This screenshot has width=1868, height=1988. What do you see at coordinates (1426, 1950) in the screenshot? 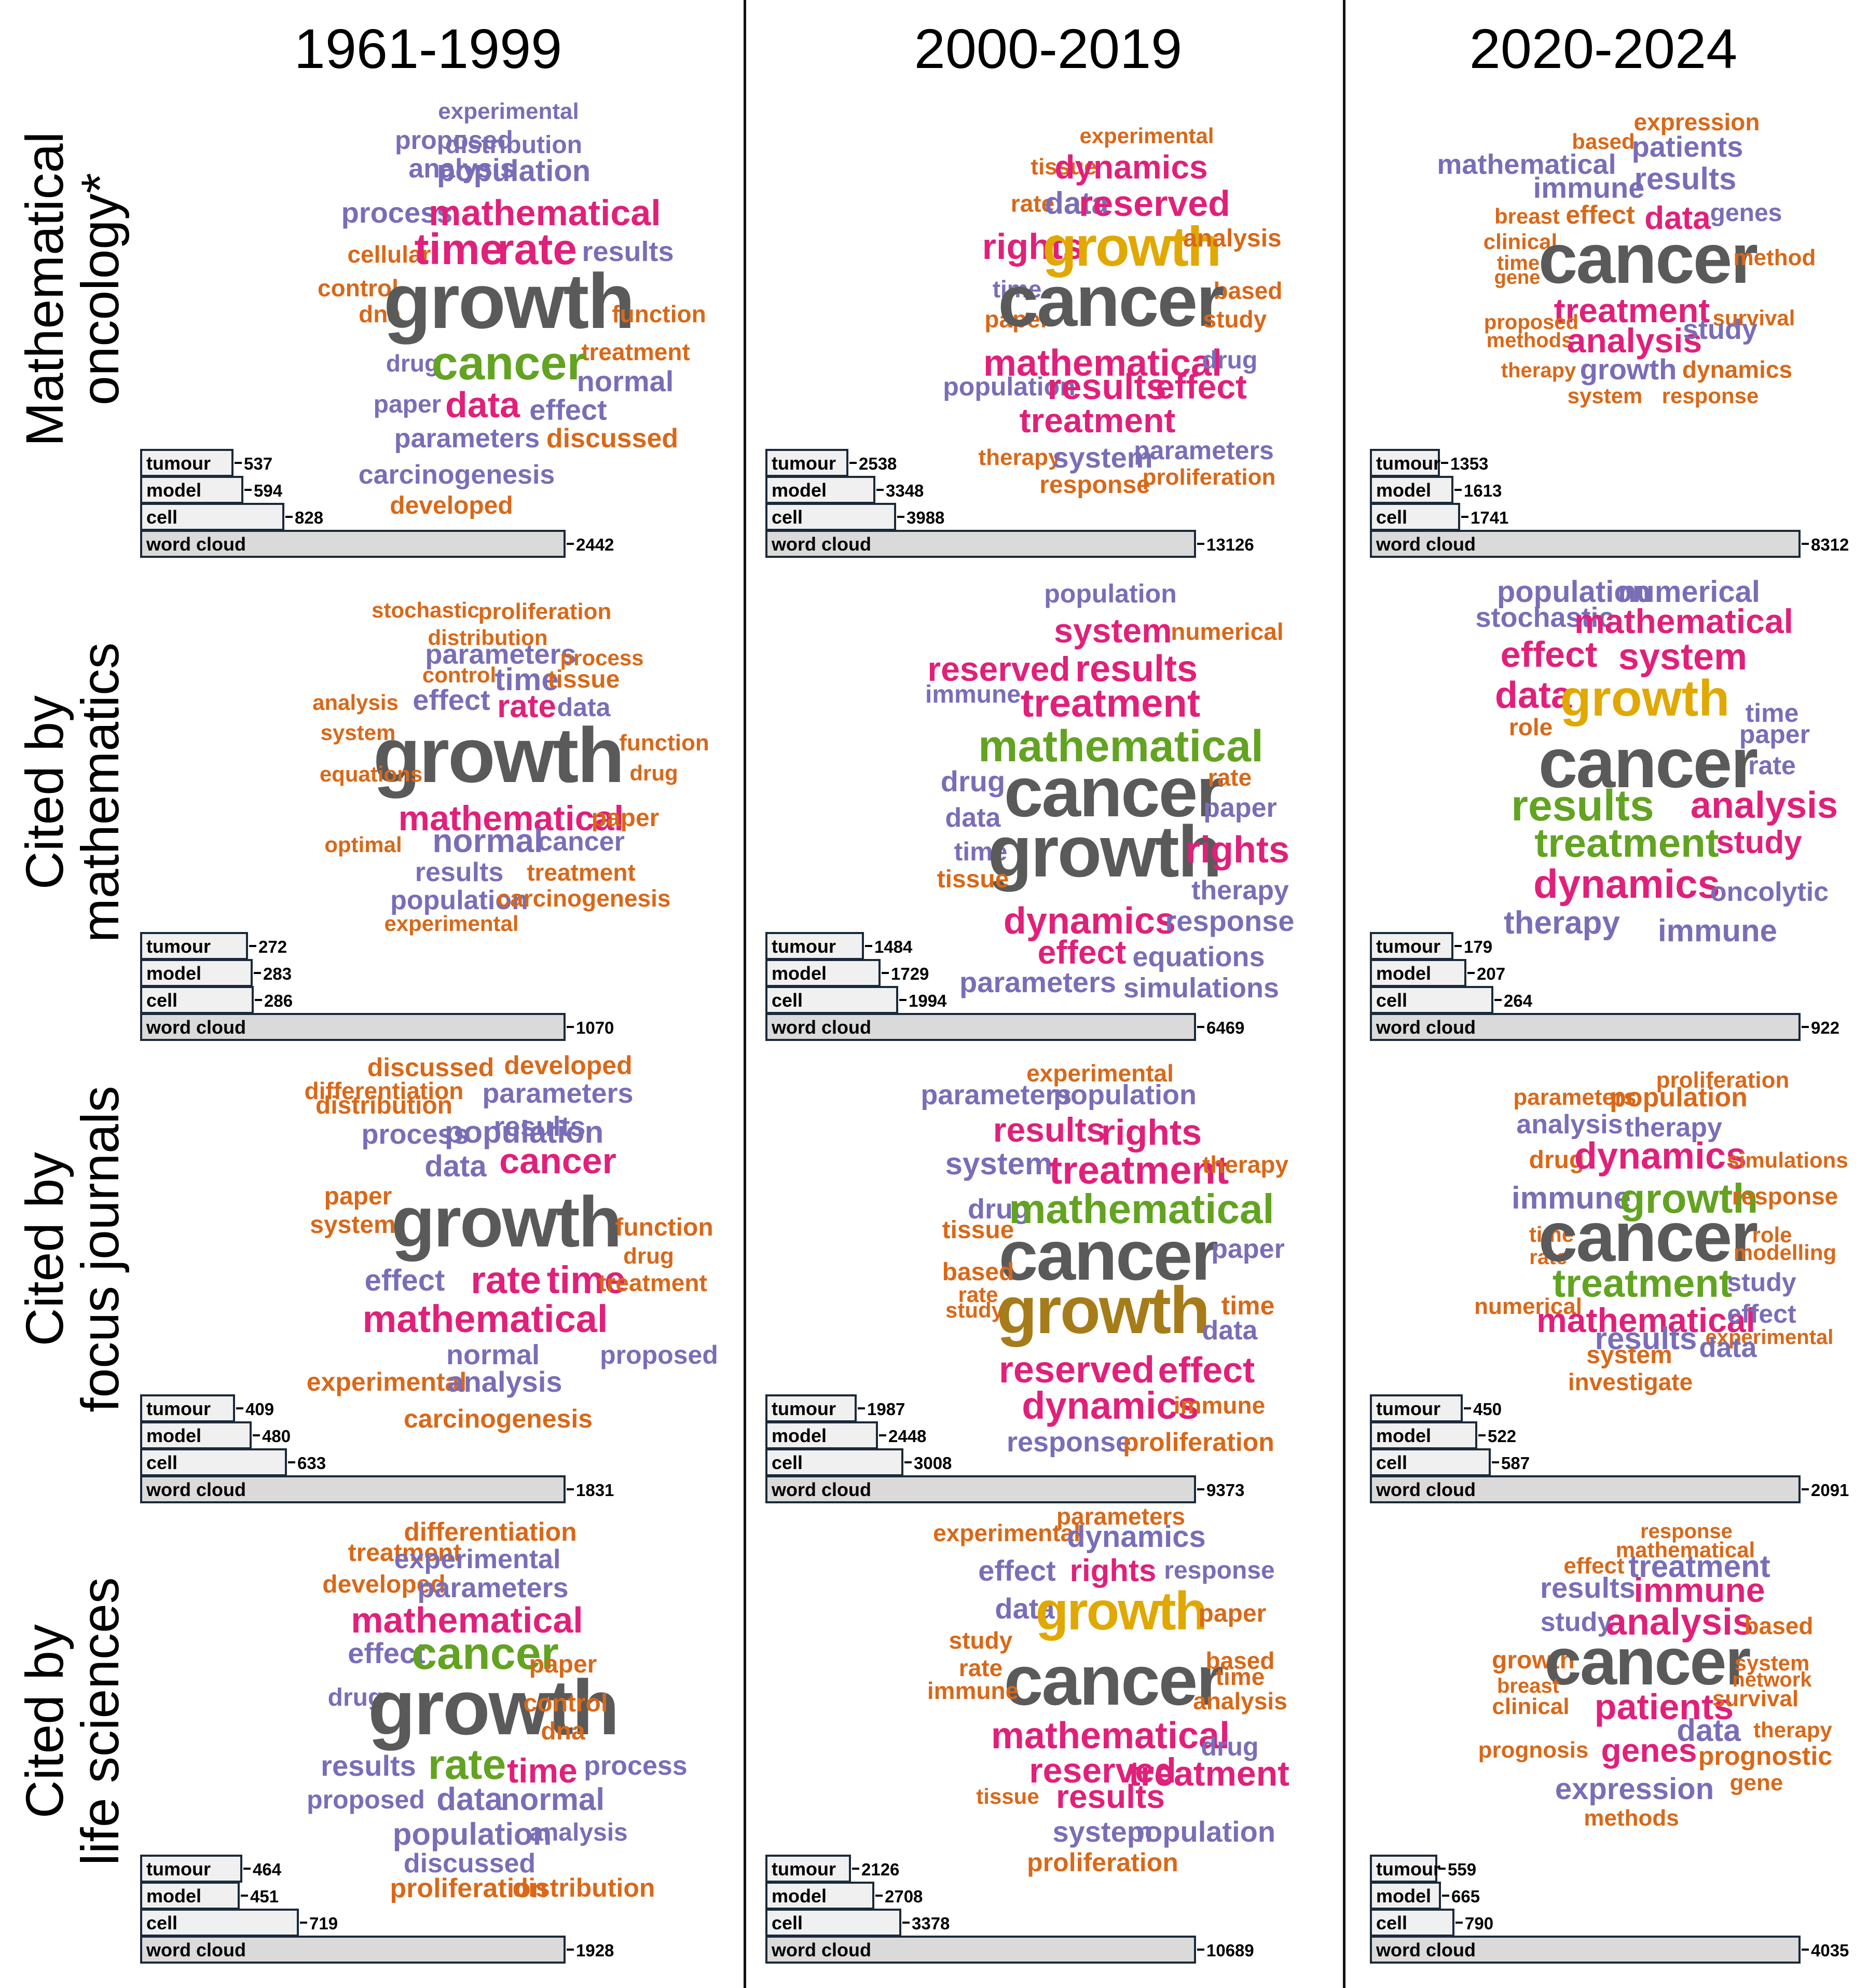
I see `bar-label: word cloud` at bounding box center [1426, 1950].